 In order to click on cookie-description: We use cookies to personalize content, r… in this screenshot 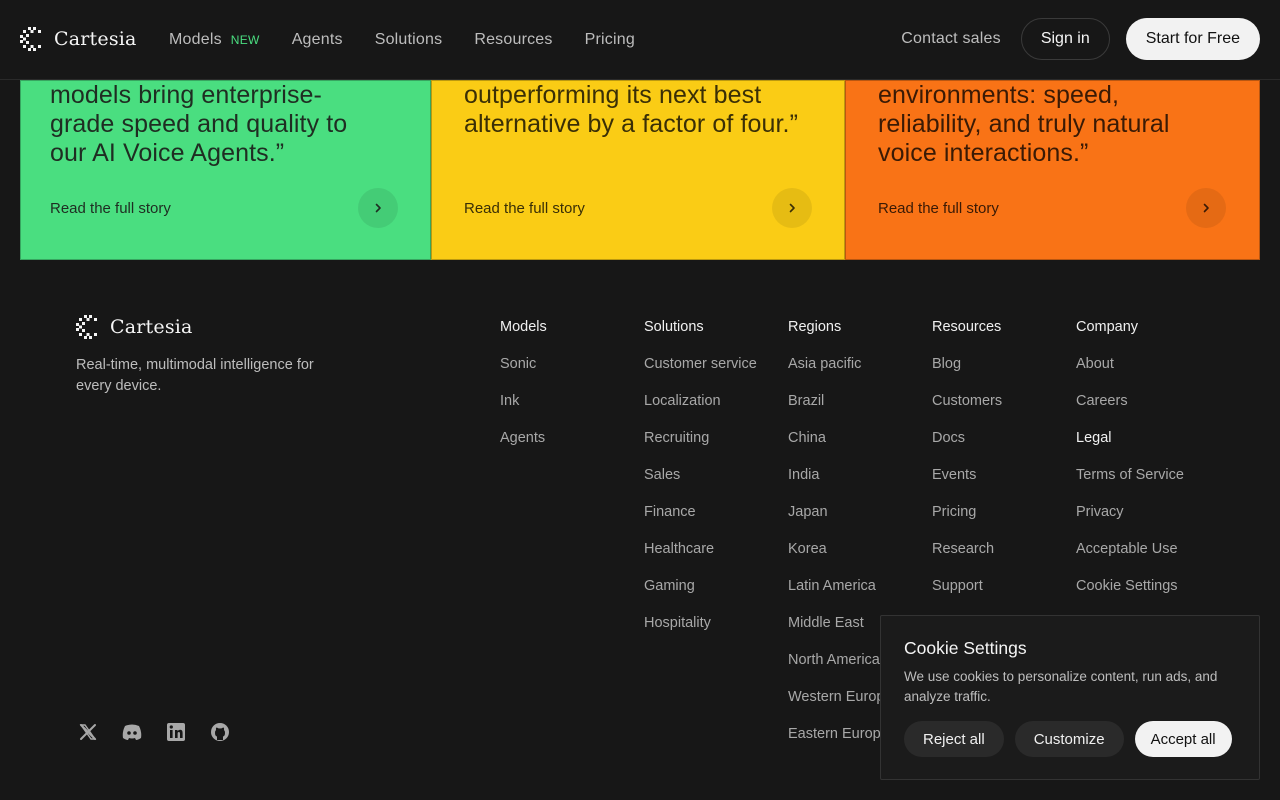, I will do `click(1061, 686)`.